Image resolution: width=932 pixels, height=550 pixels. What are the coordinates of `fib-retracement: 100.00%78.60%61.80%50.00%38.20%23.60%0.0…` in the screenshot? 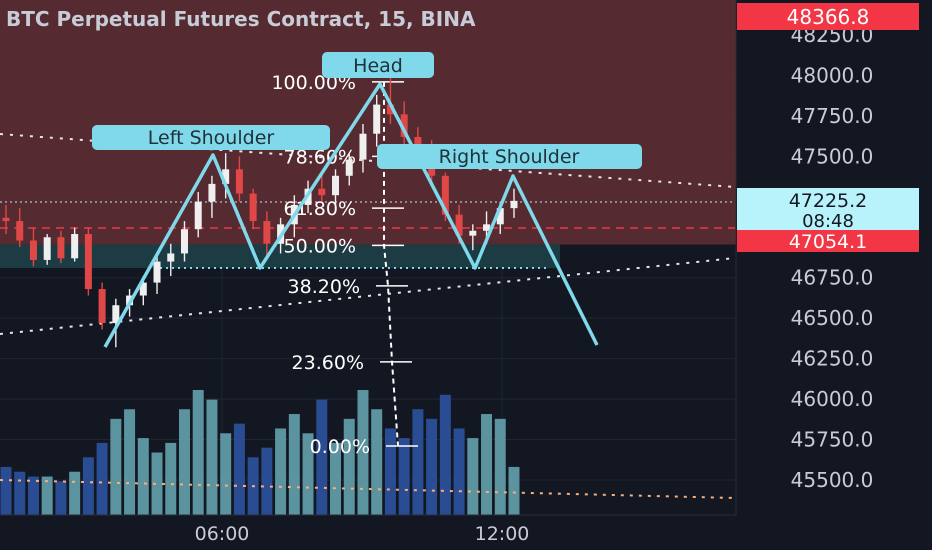 It's located at (344, 265).